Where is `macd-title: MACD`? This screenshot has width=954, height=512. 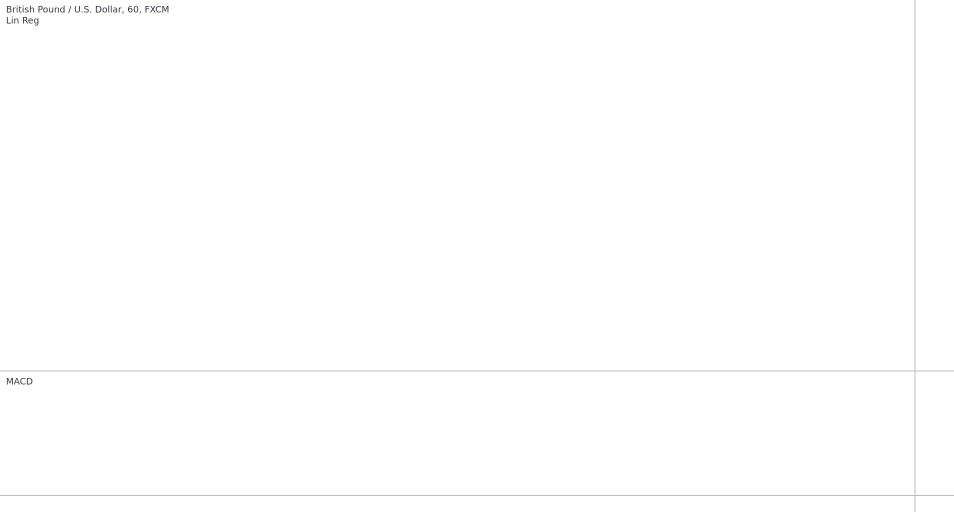
macd-title: MACD is located at coordinates (19, 383).